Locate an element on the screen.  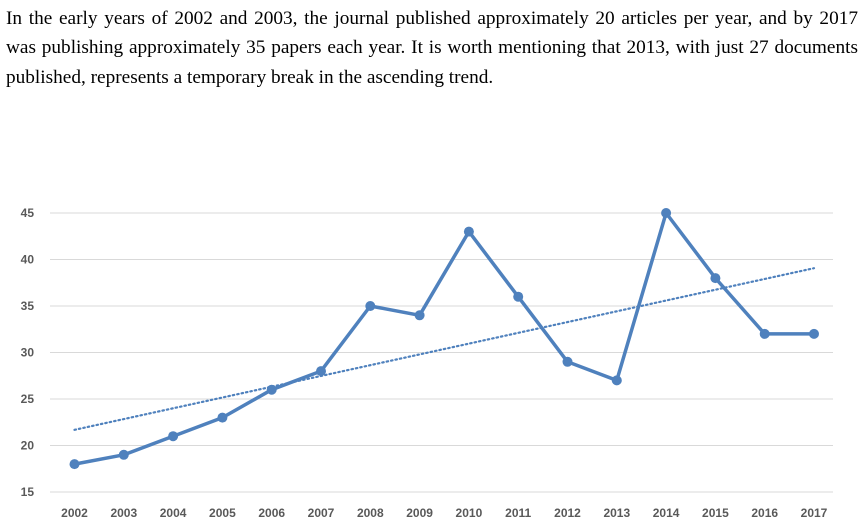
y-tick-label: 35 is located at coordinates (28, 306).